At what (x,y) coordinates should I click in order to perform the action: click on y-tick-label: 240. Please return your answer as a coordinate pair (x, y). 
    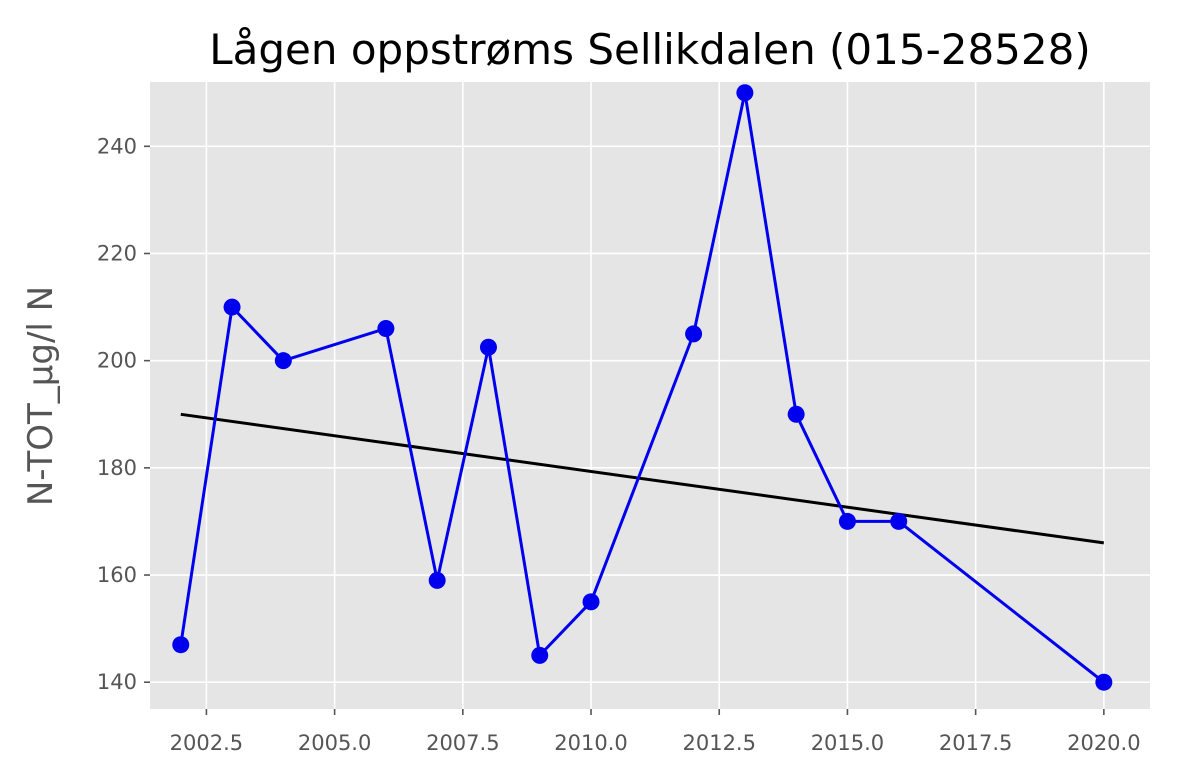
    Looking at the image, I should click on (117, 146).